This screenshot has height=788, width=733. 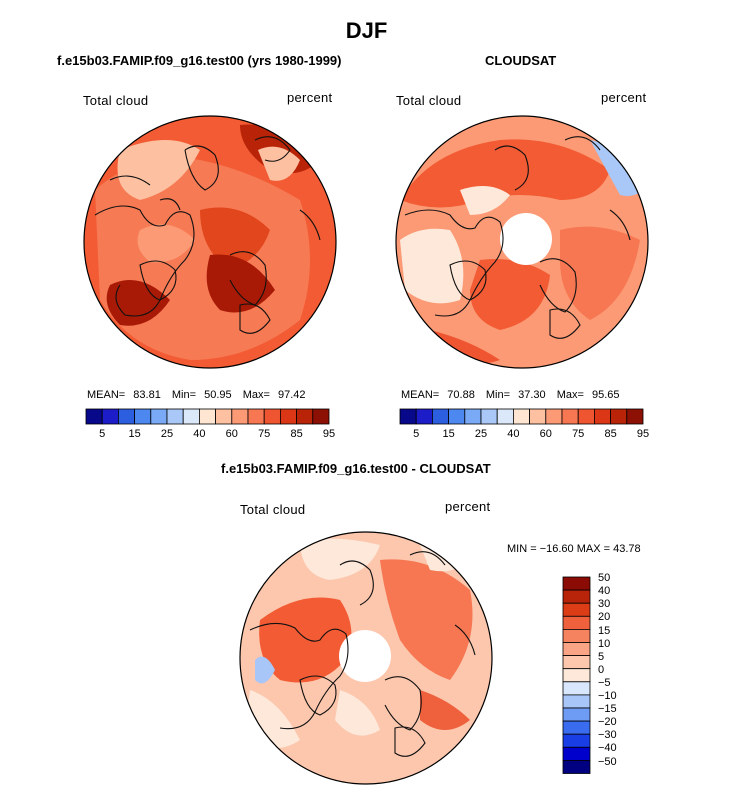 I want to click on min-value: 37.30, so click(x=532, y=395).